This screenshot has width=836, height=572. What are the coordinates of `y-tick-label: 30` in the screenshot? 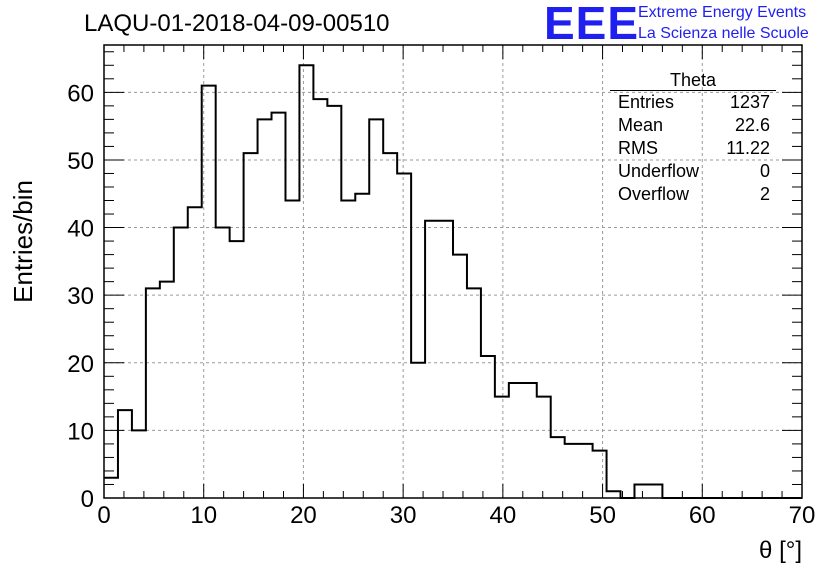 It's located at (80, 296).